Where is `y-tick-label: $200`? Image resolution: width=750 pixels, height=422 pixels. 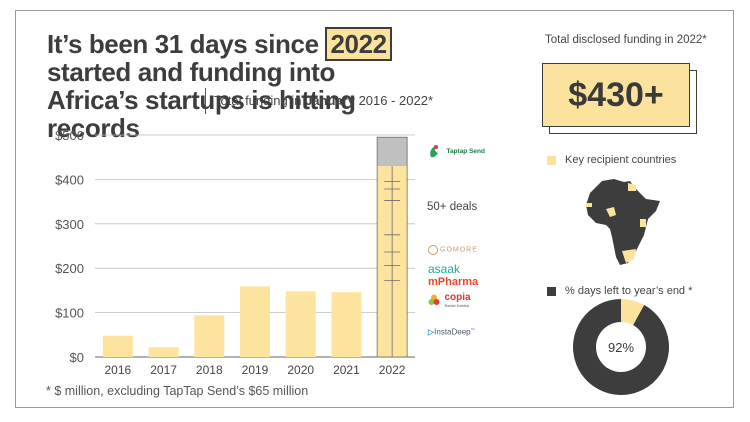
y-tick-label: $200 is located at coordinates (69, 268).